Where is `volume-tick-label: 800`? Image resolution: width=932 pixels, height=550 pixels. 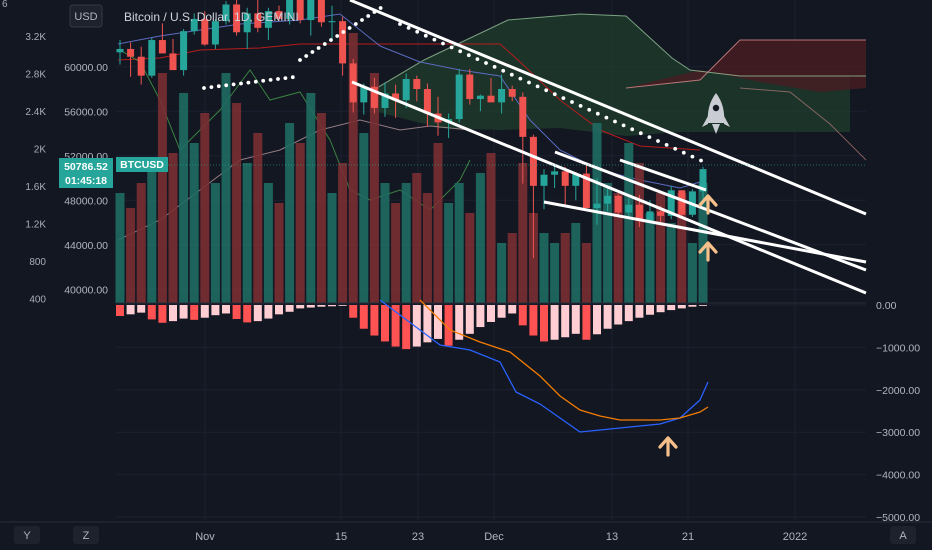
volume-tick-label: 800 is located at coordinates (37, 262).